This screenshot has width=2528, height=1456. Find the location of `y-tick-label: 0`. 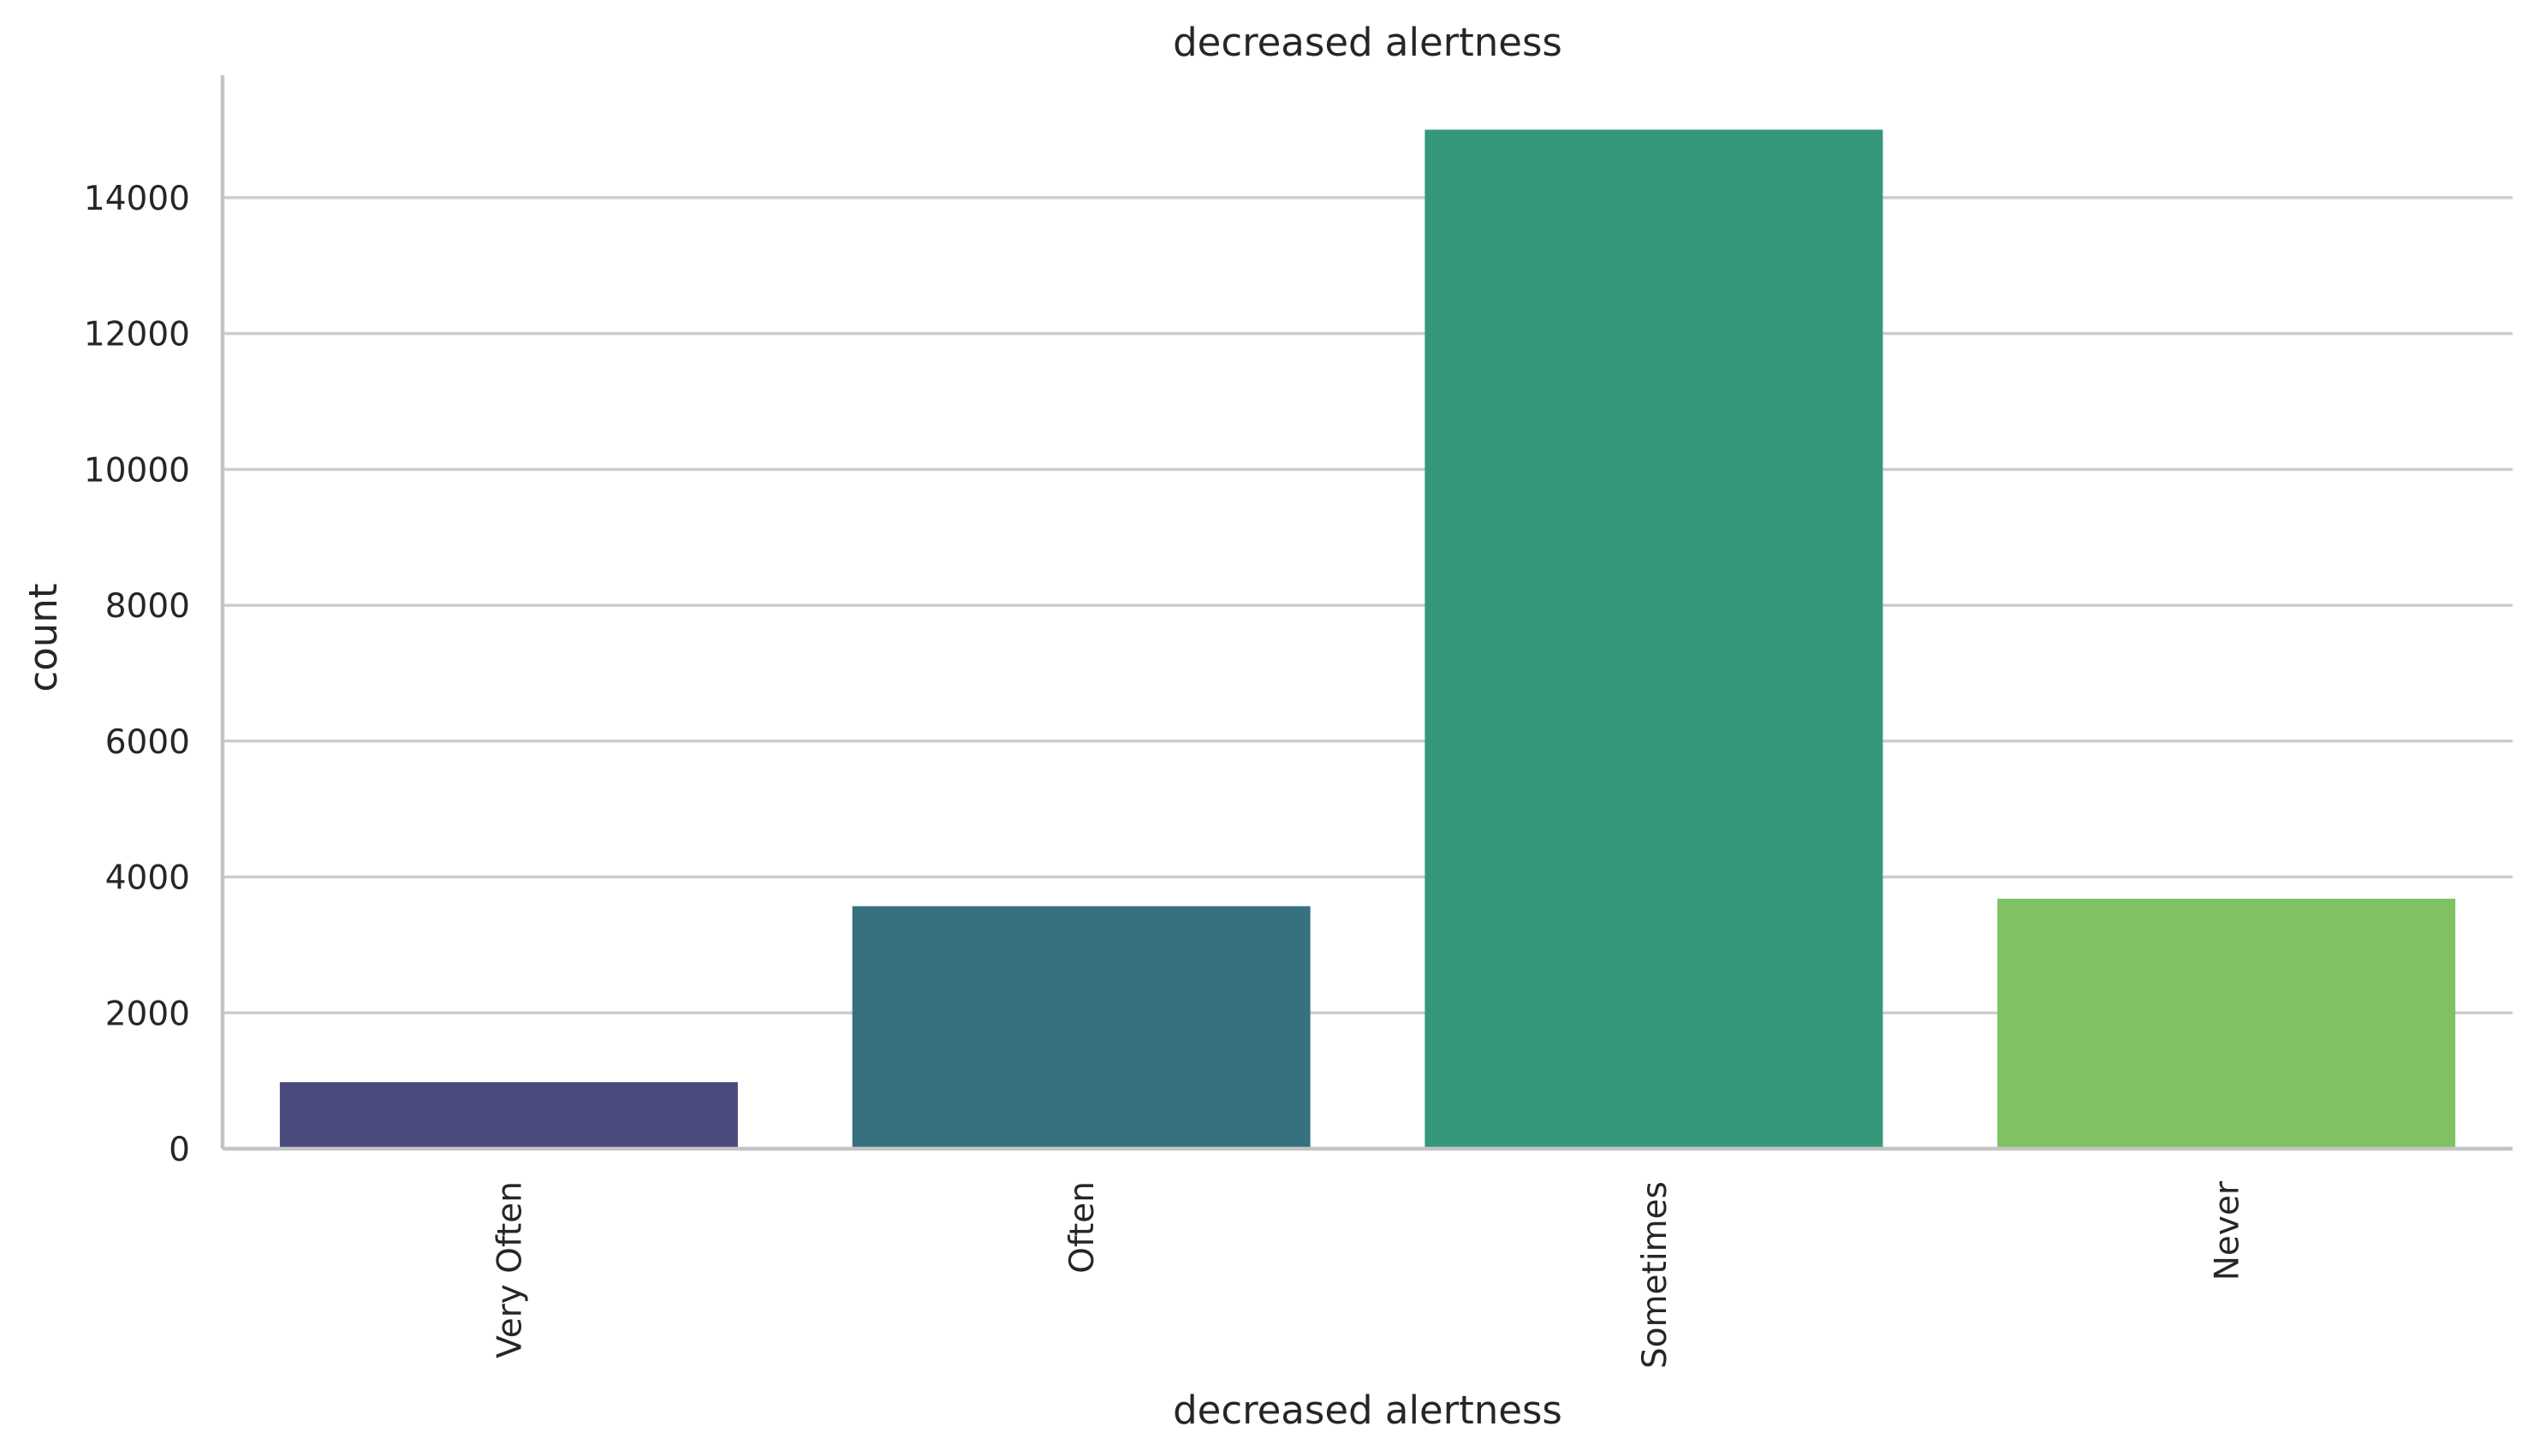

y-tick-label: 0 is located at coordinates (179, 1150).